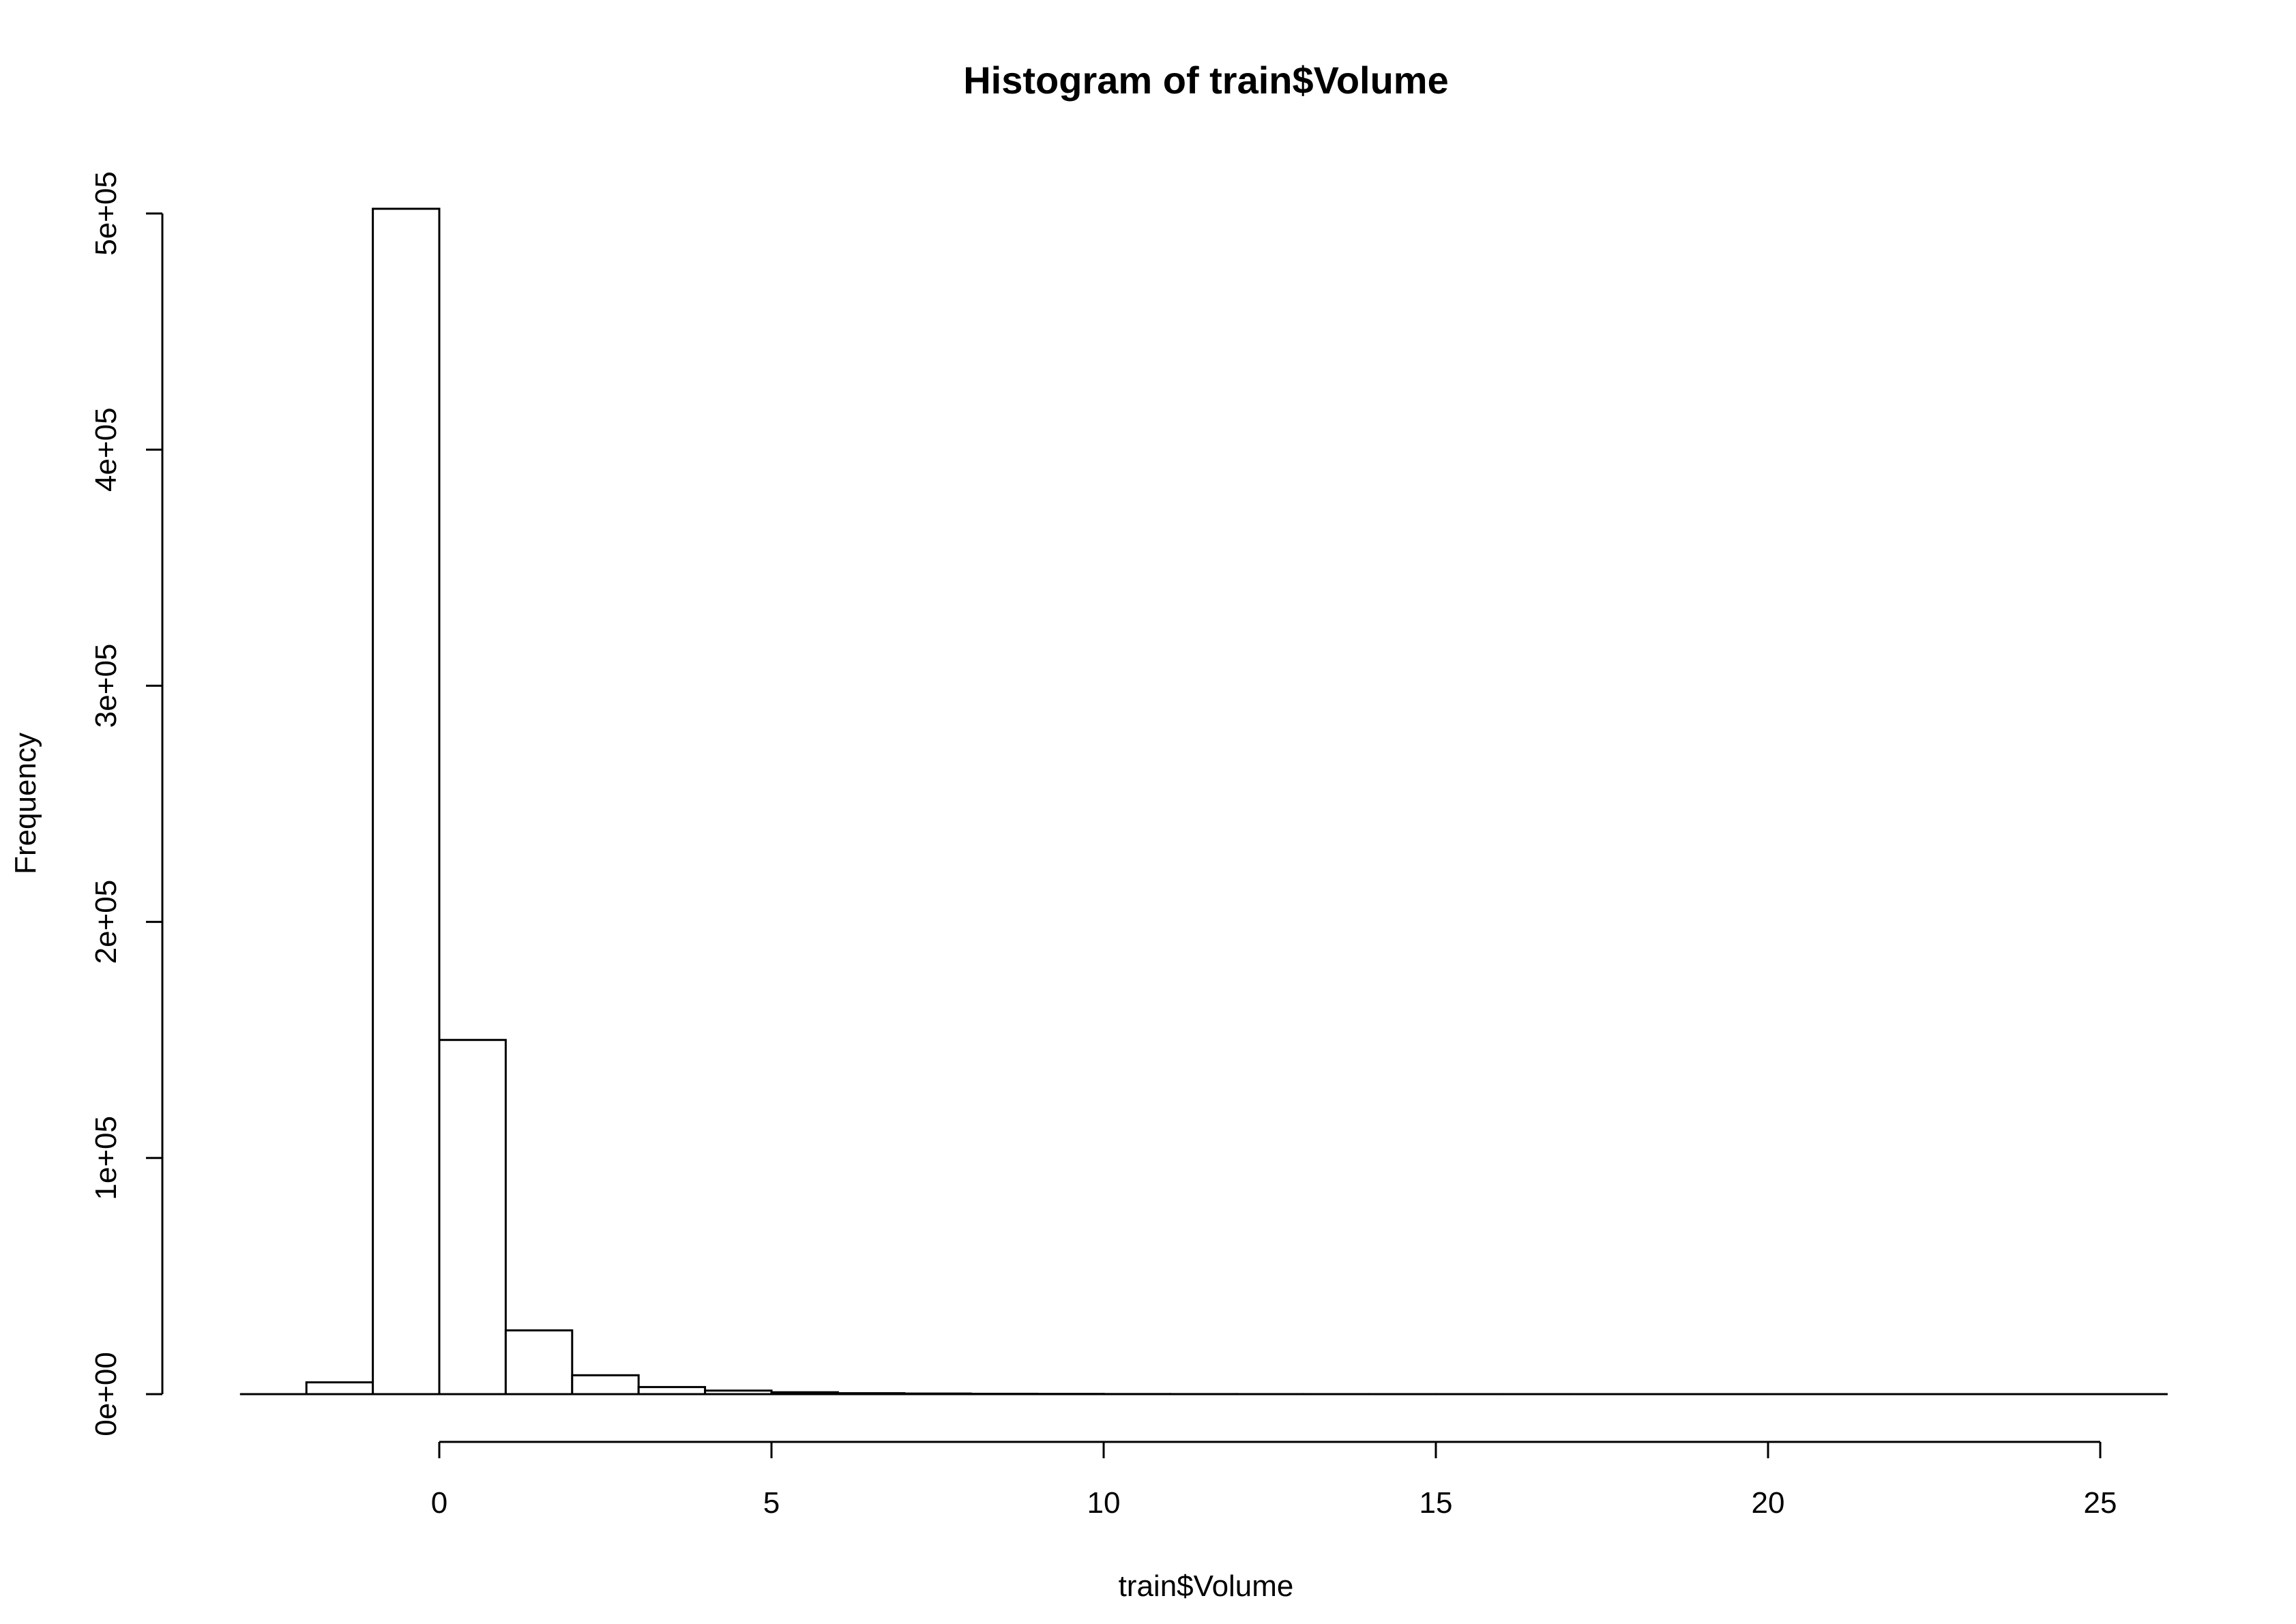  What do you see at coordinates (1206, 80) in the screenshot?
I see `chart-title: Histogram of train$Volume` at bounding box center [1206, 80].